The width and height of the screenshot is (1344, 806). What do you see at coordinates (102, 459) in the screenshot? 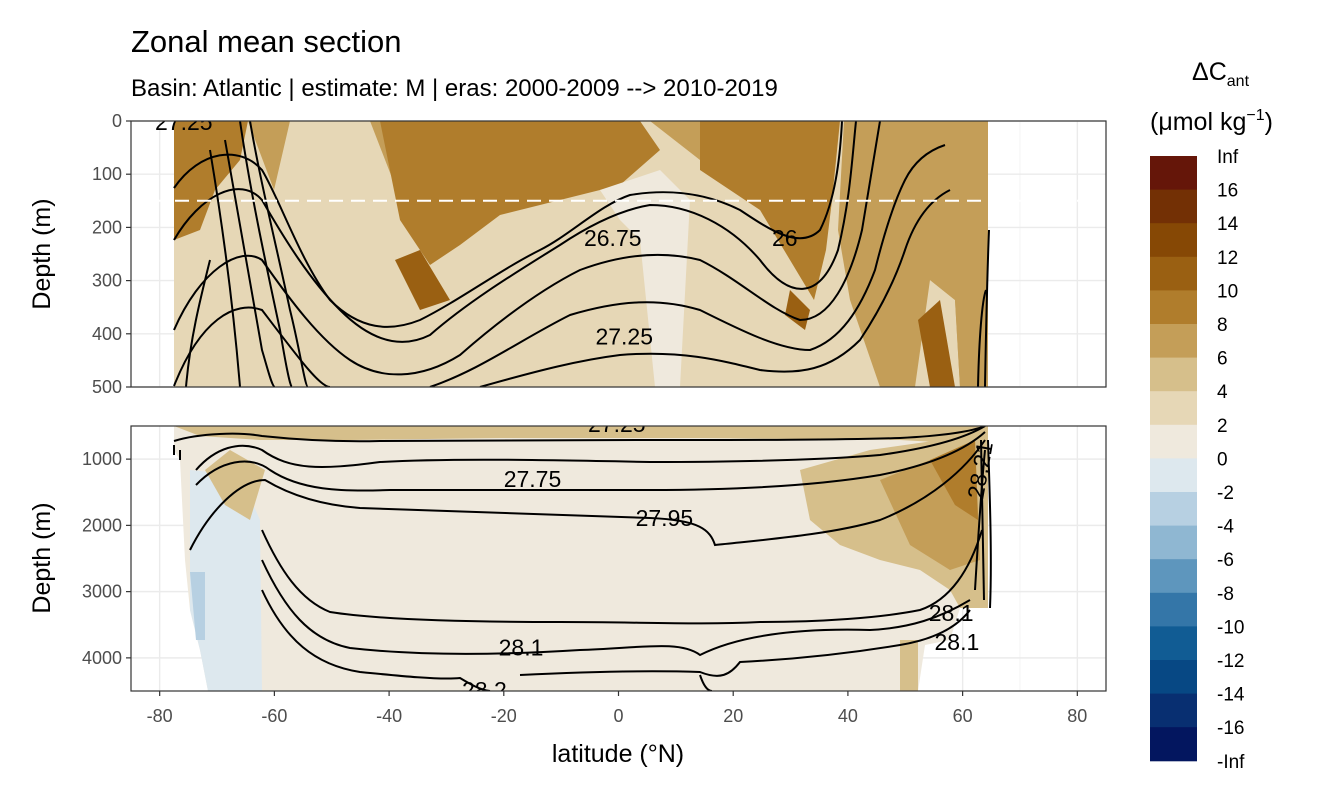
I see `y-tick-label: 1000` at bounding box center [102, 459].